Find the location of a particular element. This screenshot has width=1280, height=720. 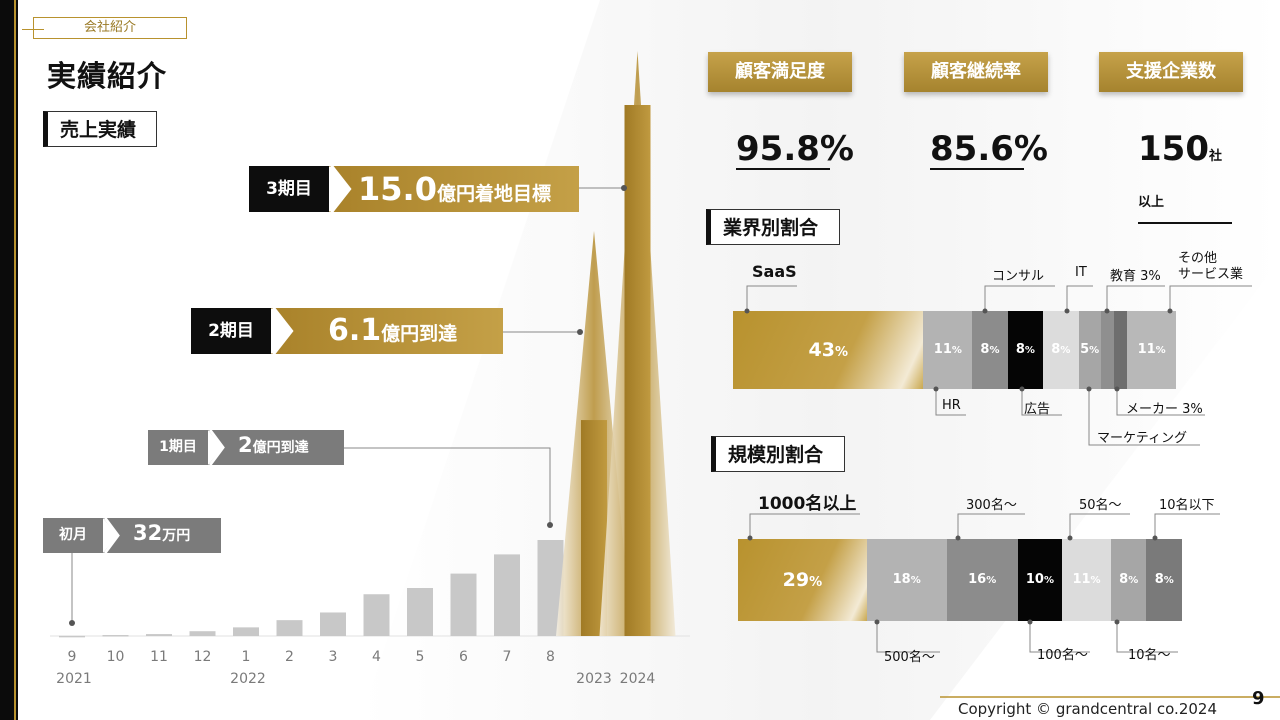

sales-year-2021: 2021 is located at coordinates (74, 679).